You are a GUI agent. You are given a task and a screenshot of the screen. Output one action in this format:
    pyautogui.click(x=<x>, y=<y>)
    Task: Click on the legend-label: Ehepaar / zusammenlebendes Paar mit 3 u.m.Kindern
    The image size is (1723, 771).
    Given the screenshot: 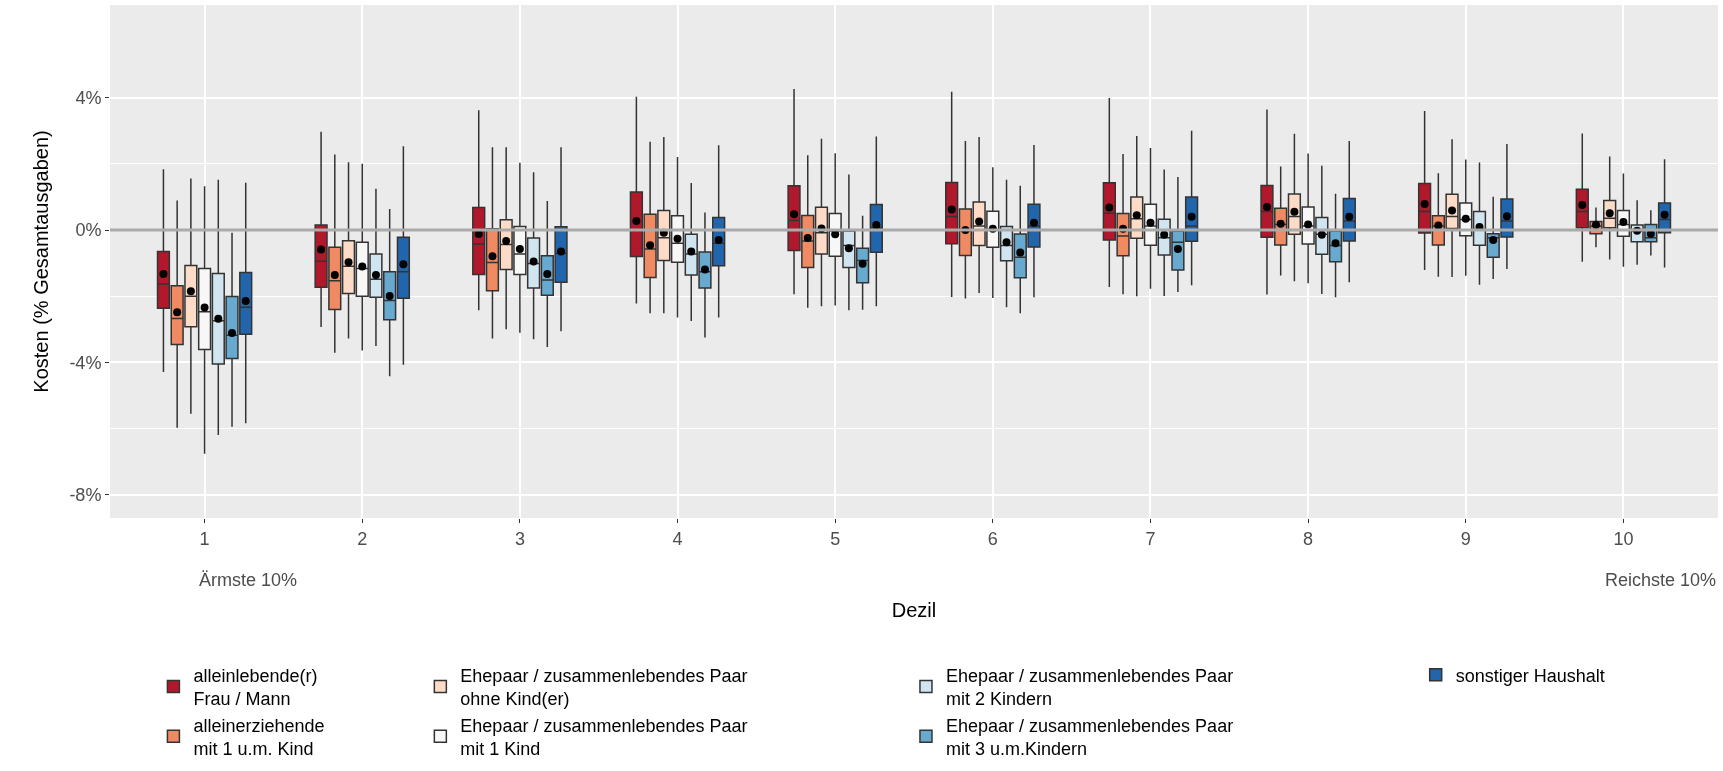 What is the action you would take?
    pyautogui.click(x=1089, y=737)
    